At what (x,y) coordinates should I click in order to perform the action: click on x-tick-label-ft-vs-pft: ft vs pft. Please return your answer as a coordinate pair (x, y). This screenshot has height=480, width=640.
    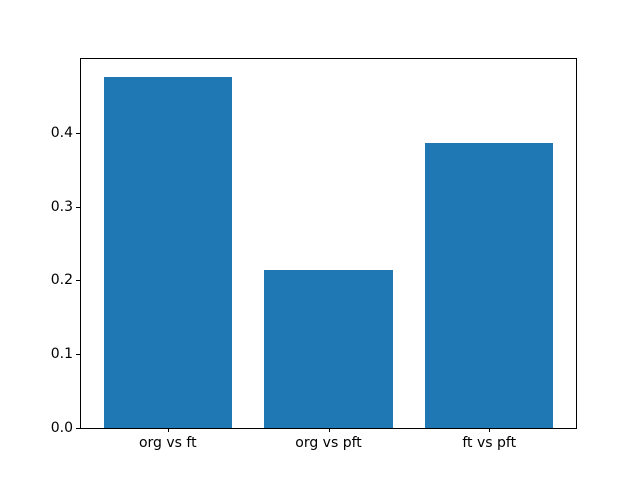
    Looking at the image, I should click on (489, 443).